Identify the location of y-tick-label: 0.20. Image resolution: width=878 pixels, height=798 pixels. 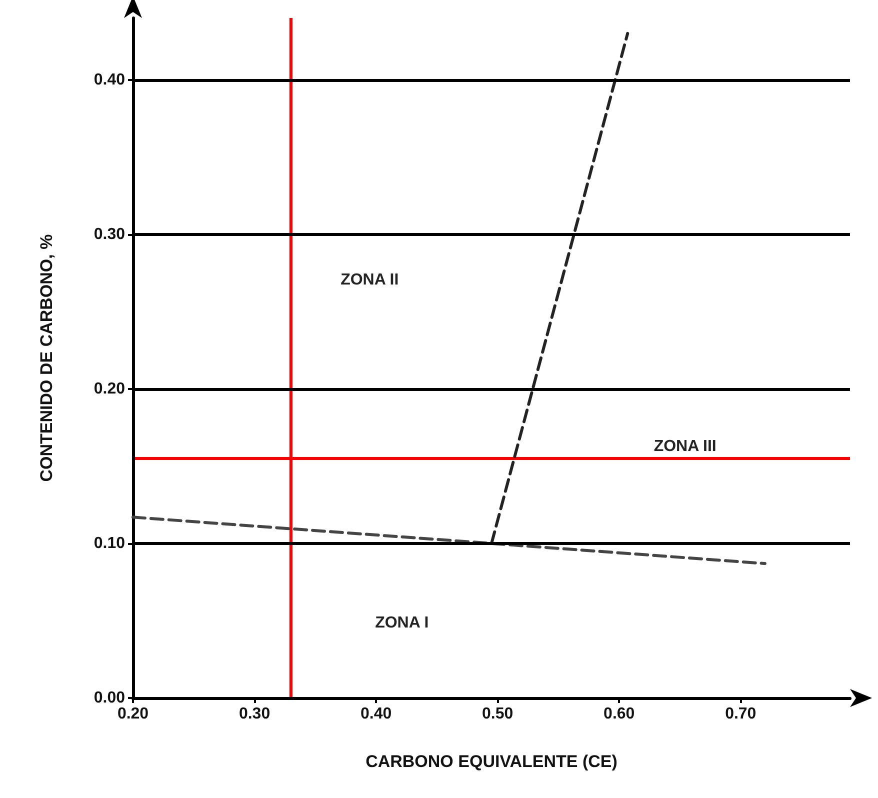
(110, 389).